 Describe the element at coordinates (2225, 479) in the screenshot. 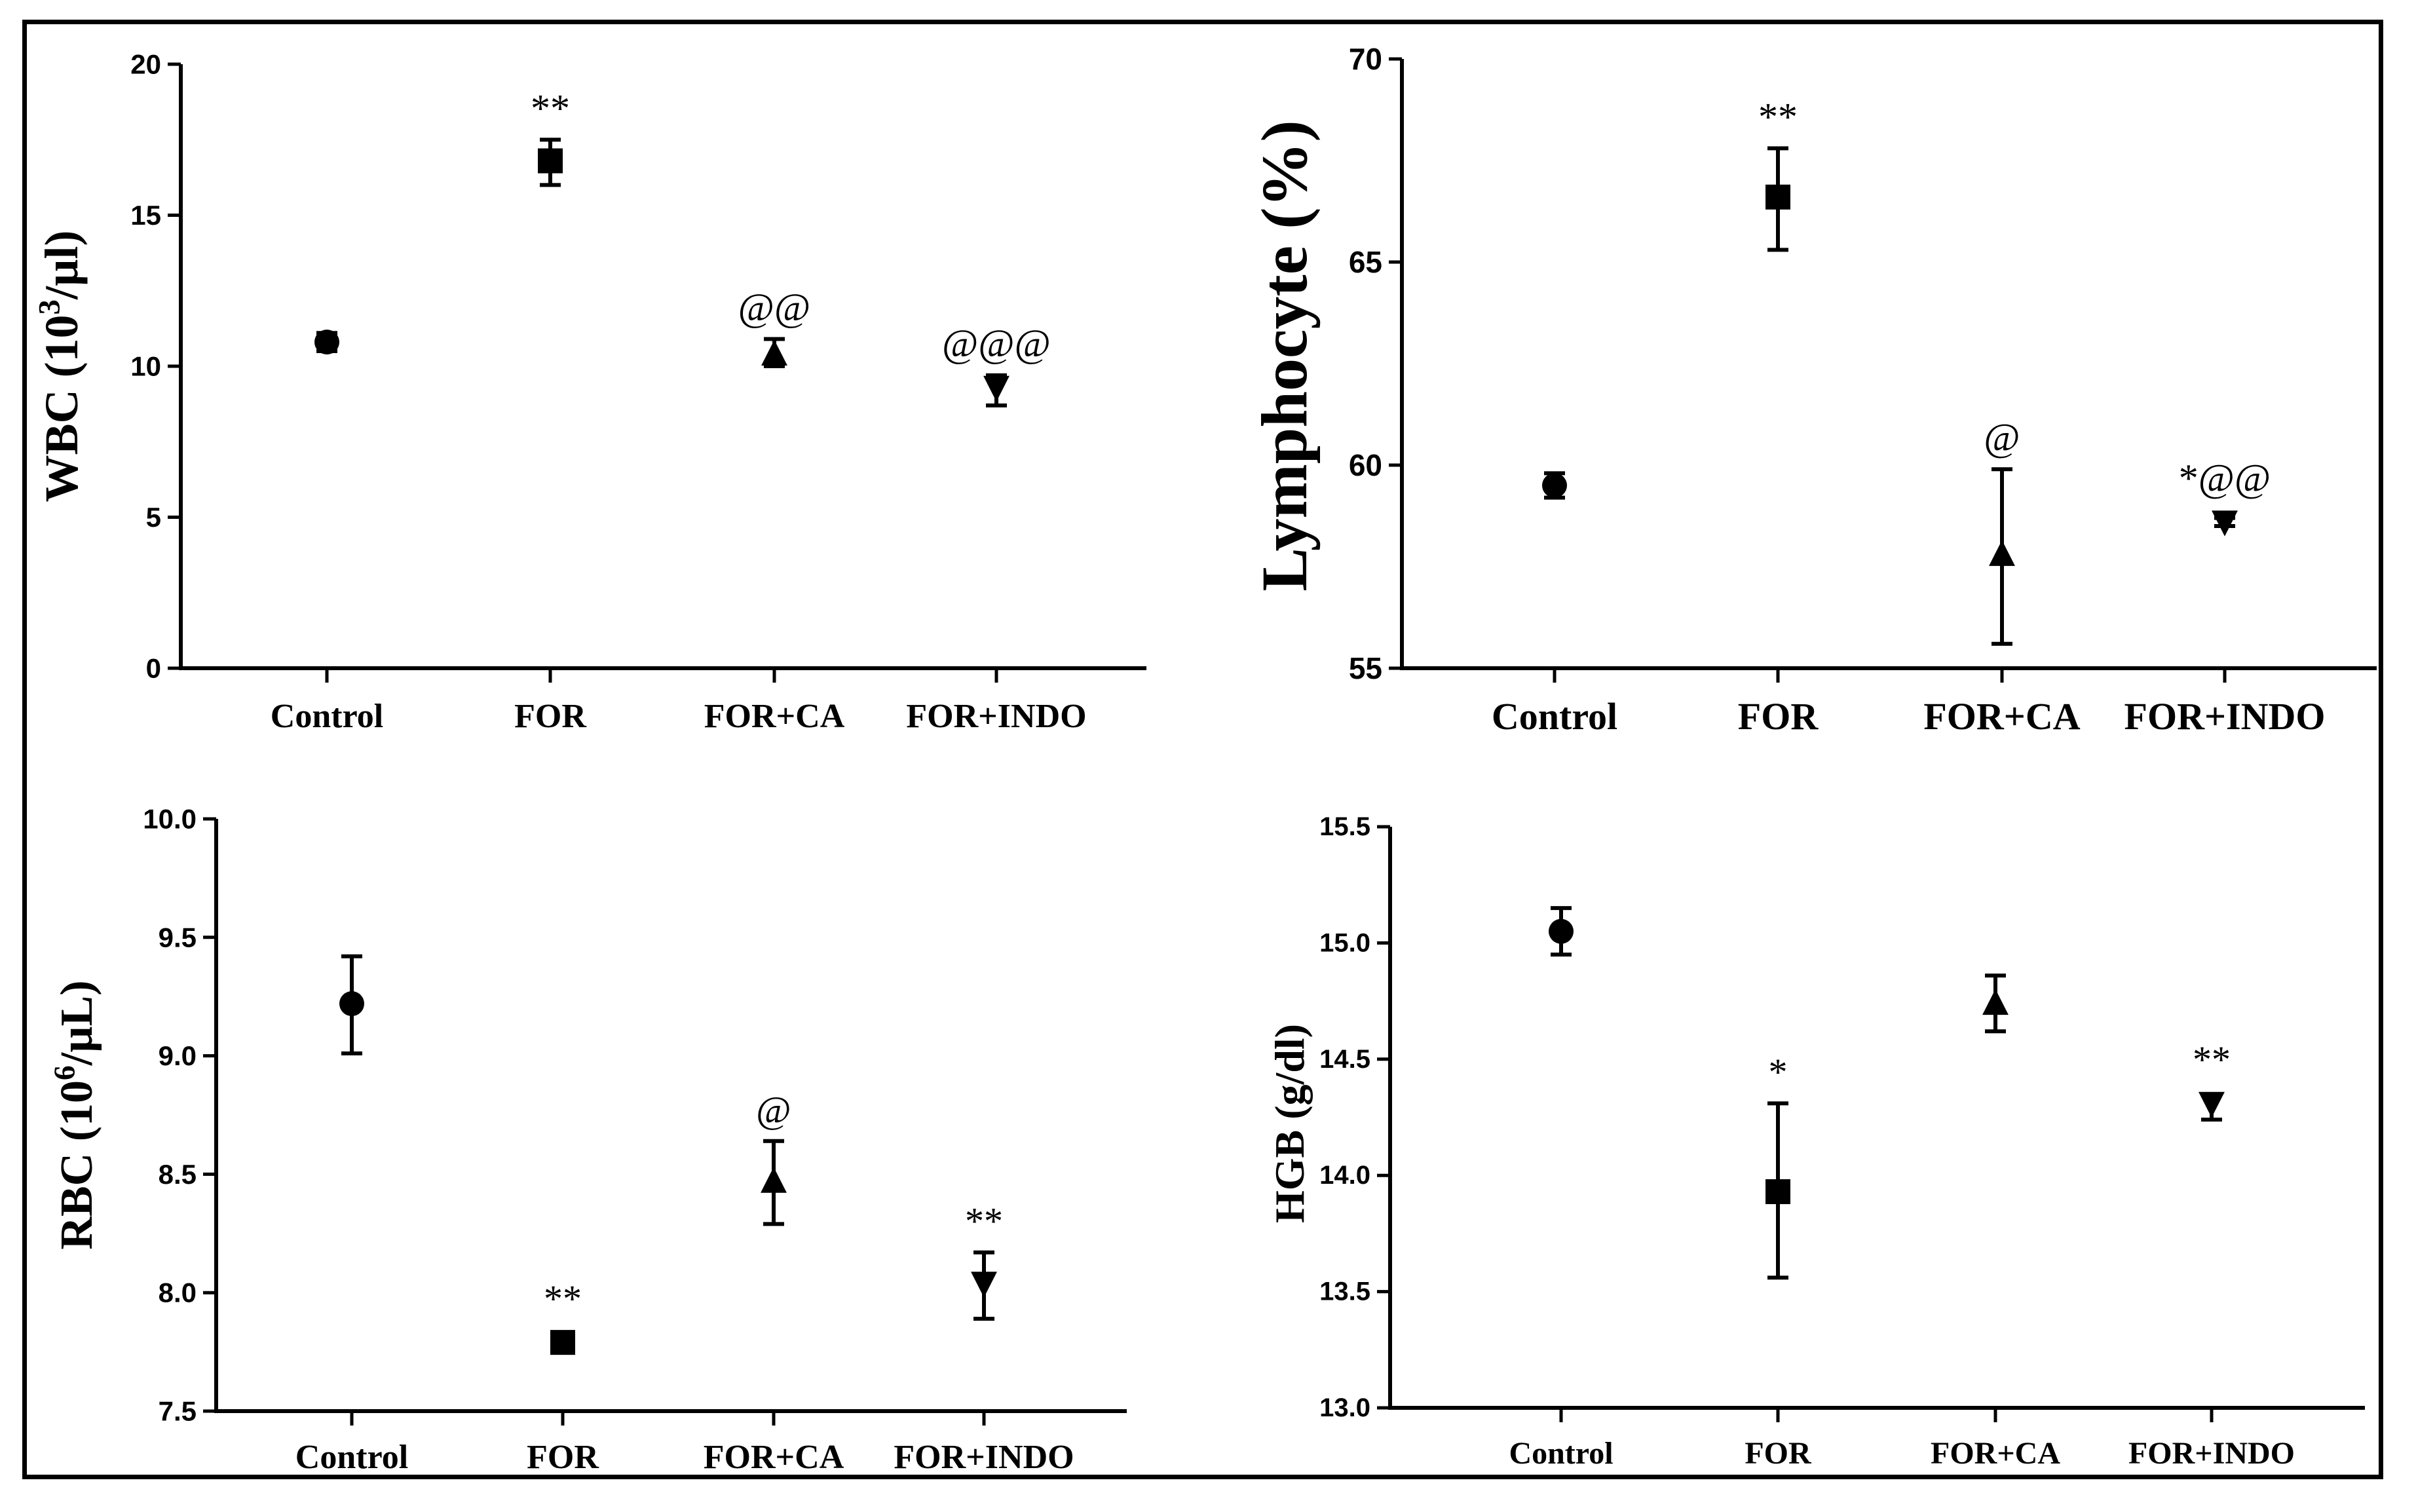

I see `significance-annotation: *@@` at that location.